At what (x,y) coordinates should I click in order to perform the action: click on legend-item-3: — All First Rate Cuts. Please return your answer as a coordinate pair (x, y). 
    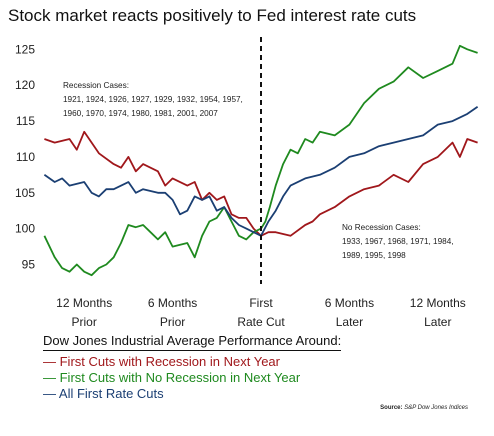
    Looking at the image, I should click on (103, 393).